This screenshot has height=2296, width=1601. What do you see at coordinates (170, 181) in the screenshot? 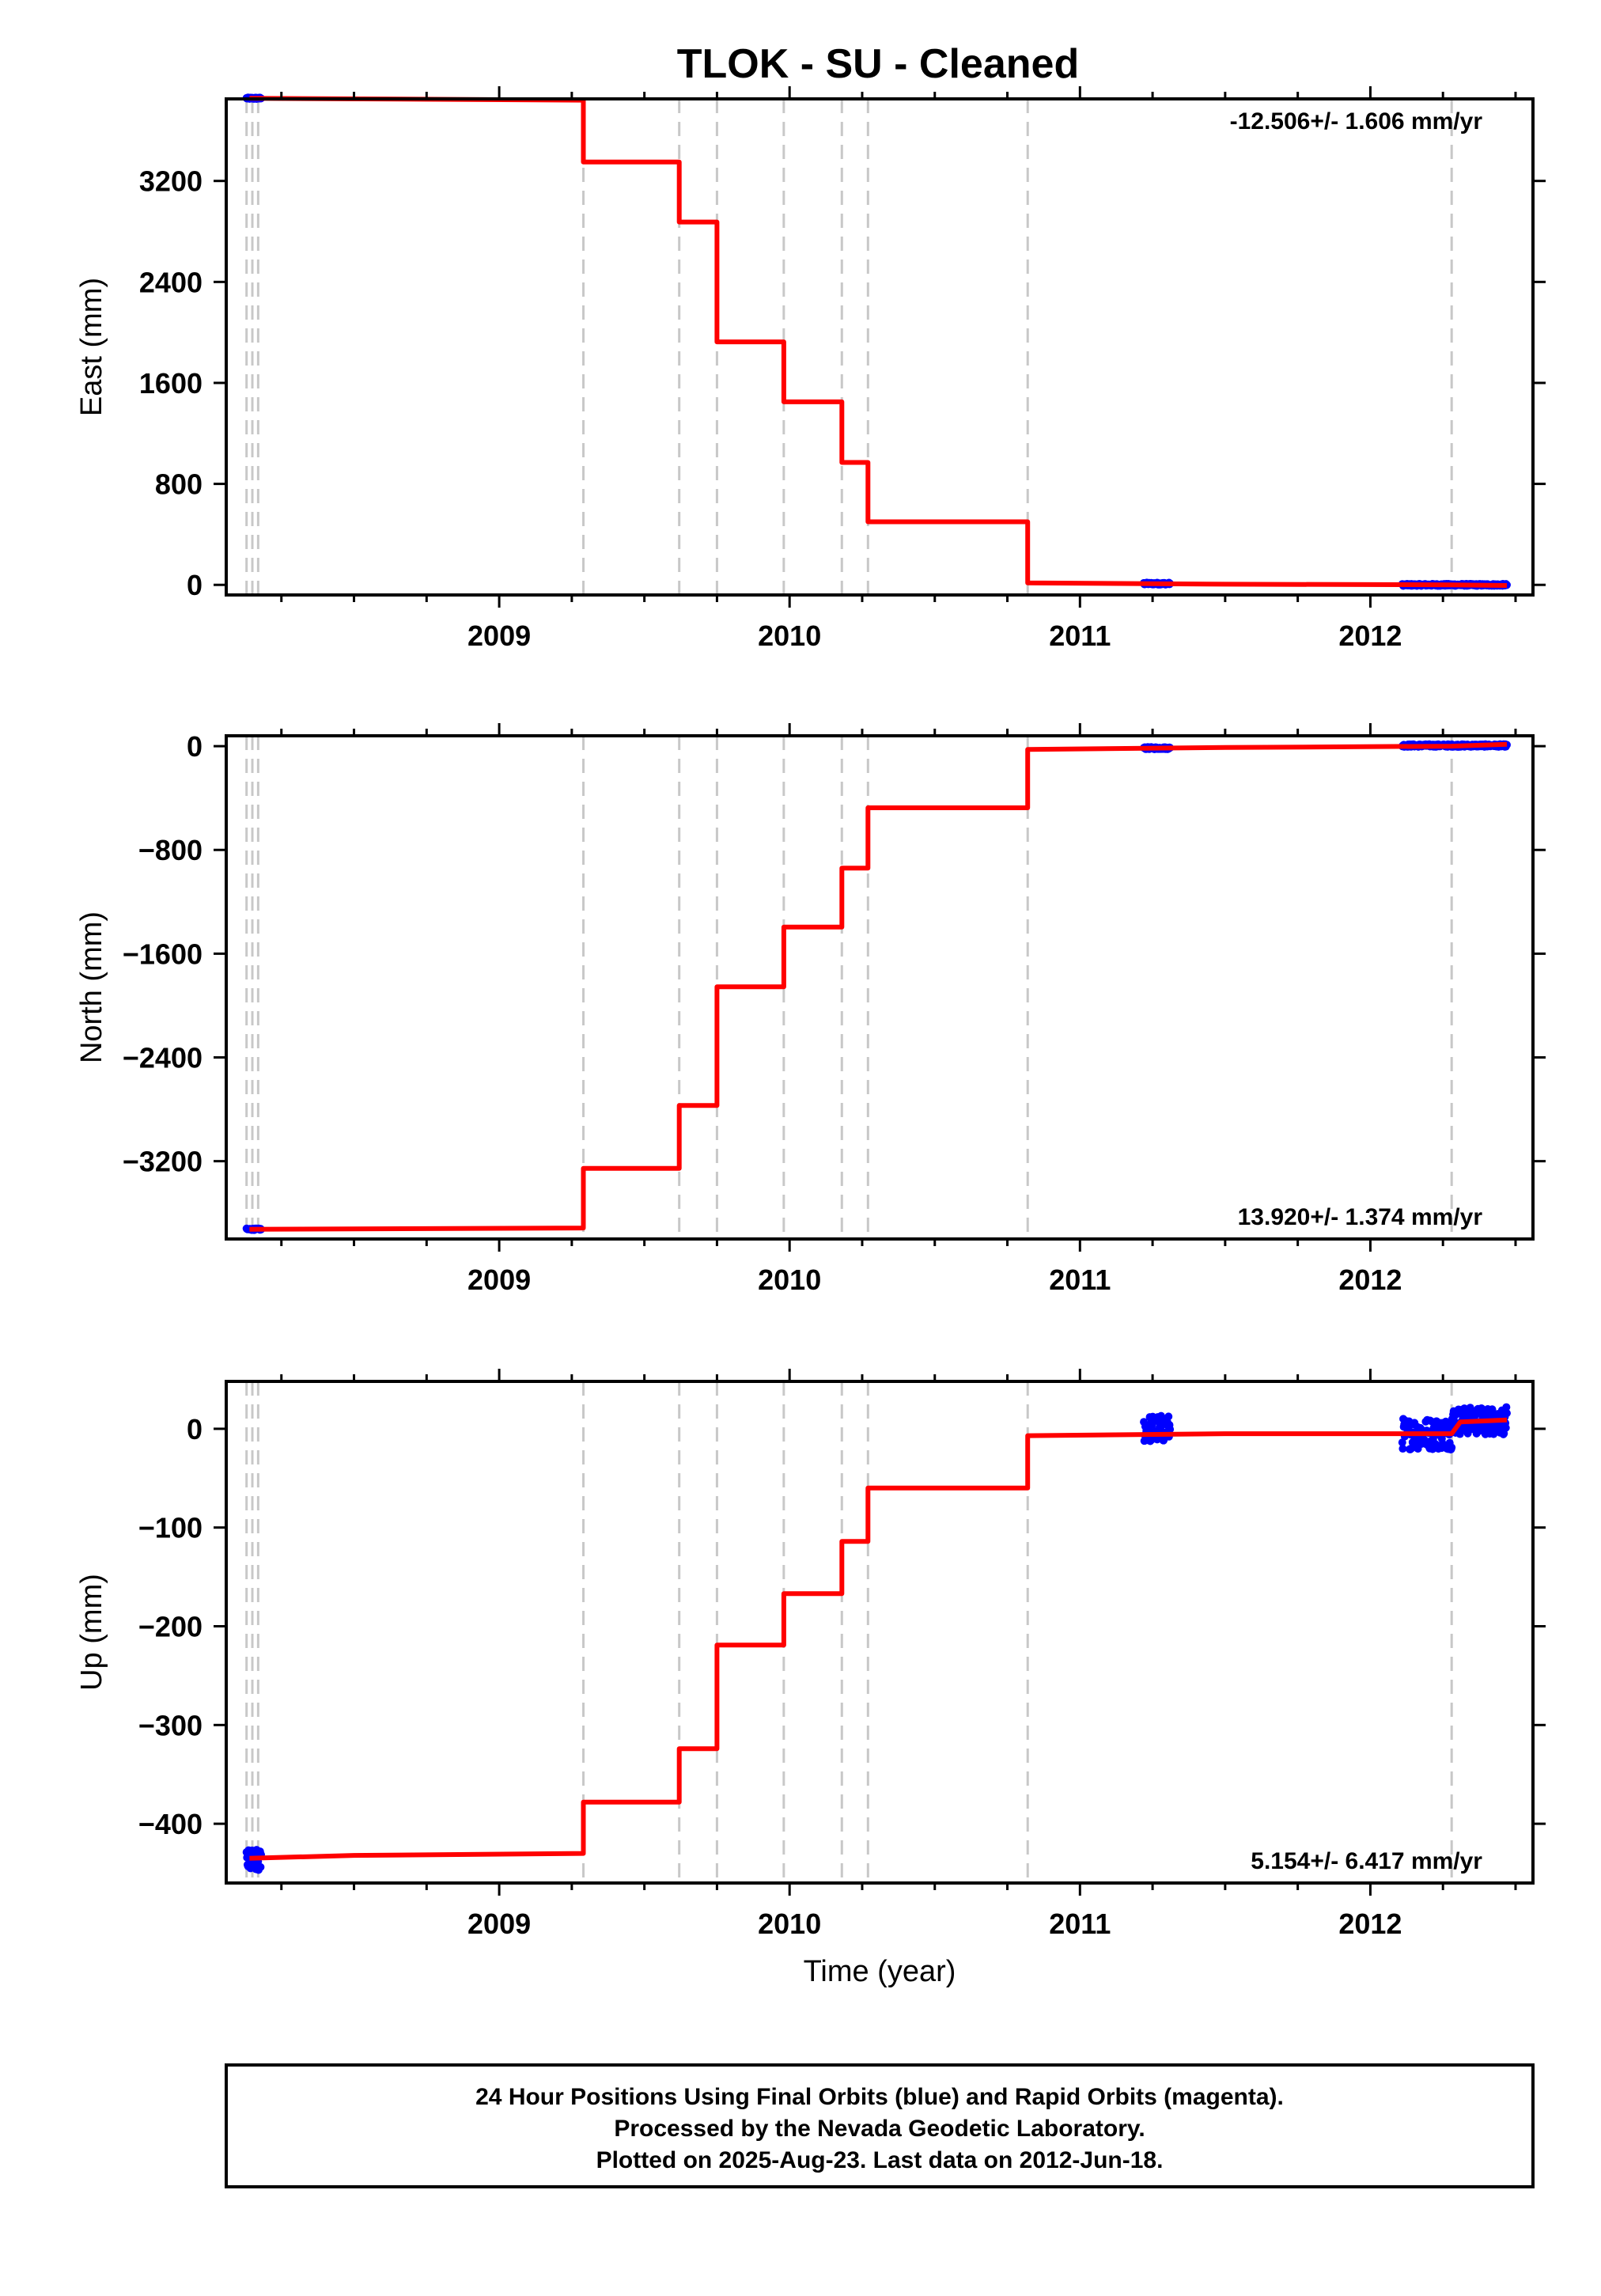
I see `y-tick-label: 3200` at bounding box center [170, 181].